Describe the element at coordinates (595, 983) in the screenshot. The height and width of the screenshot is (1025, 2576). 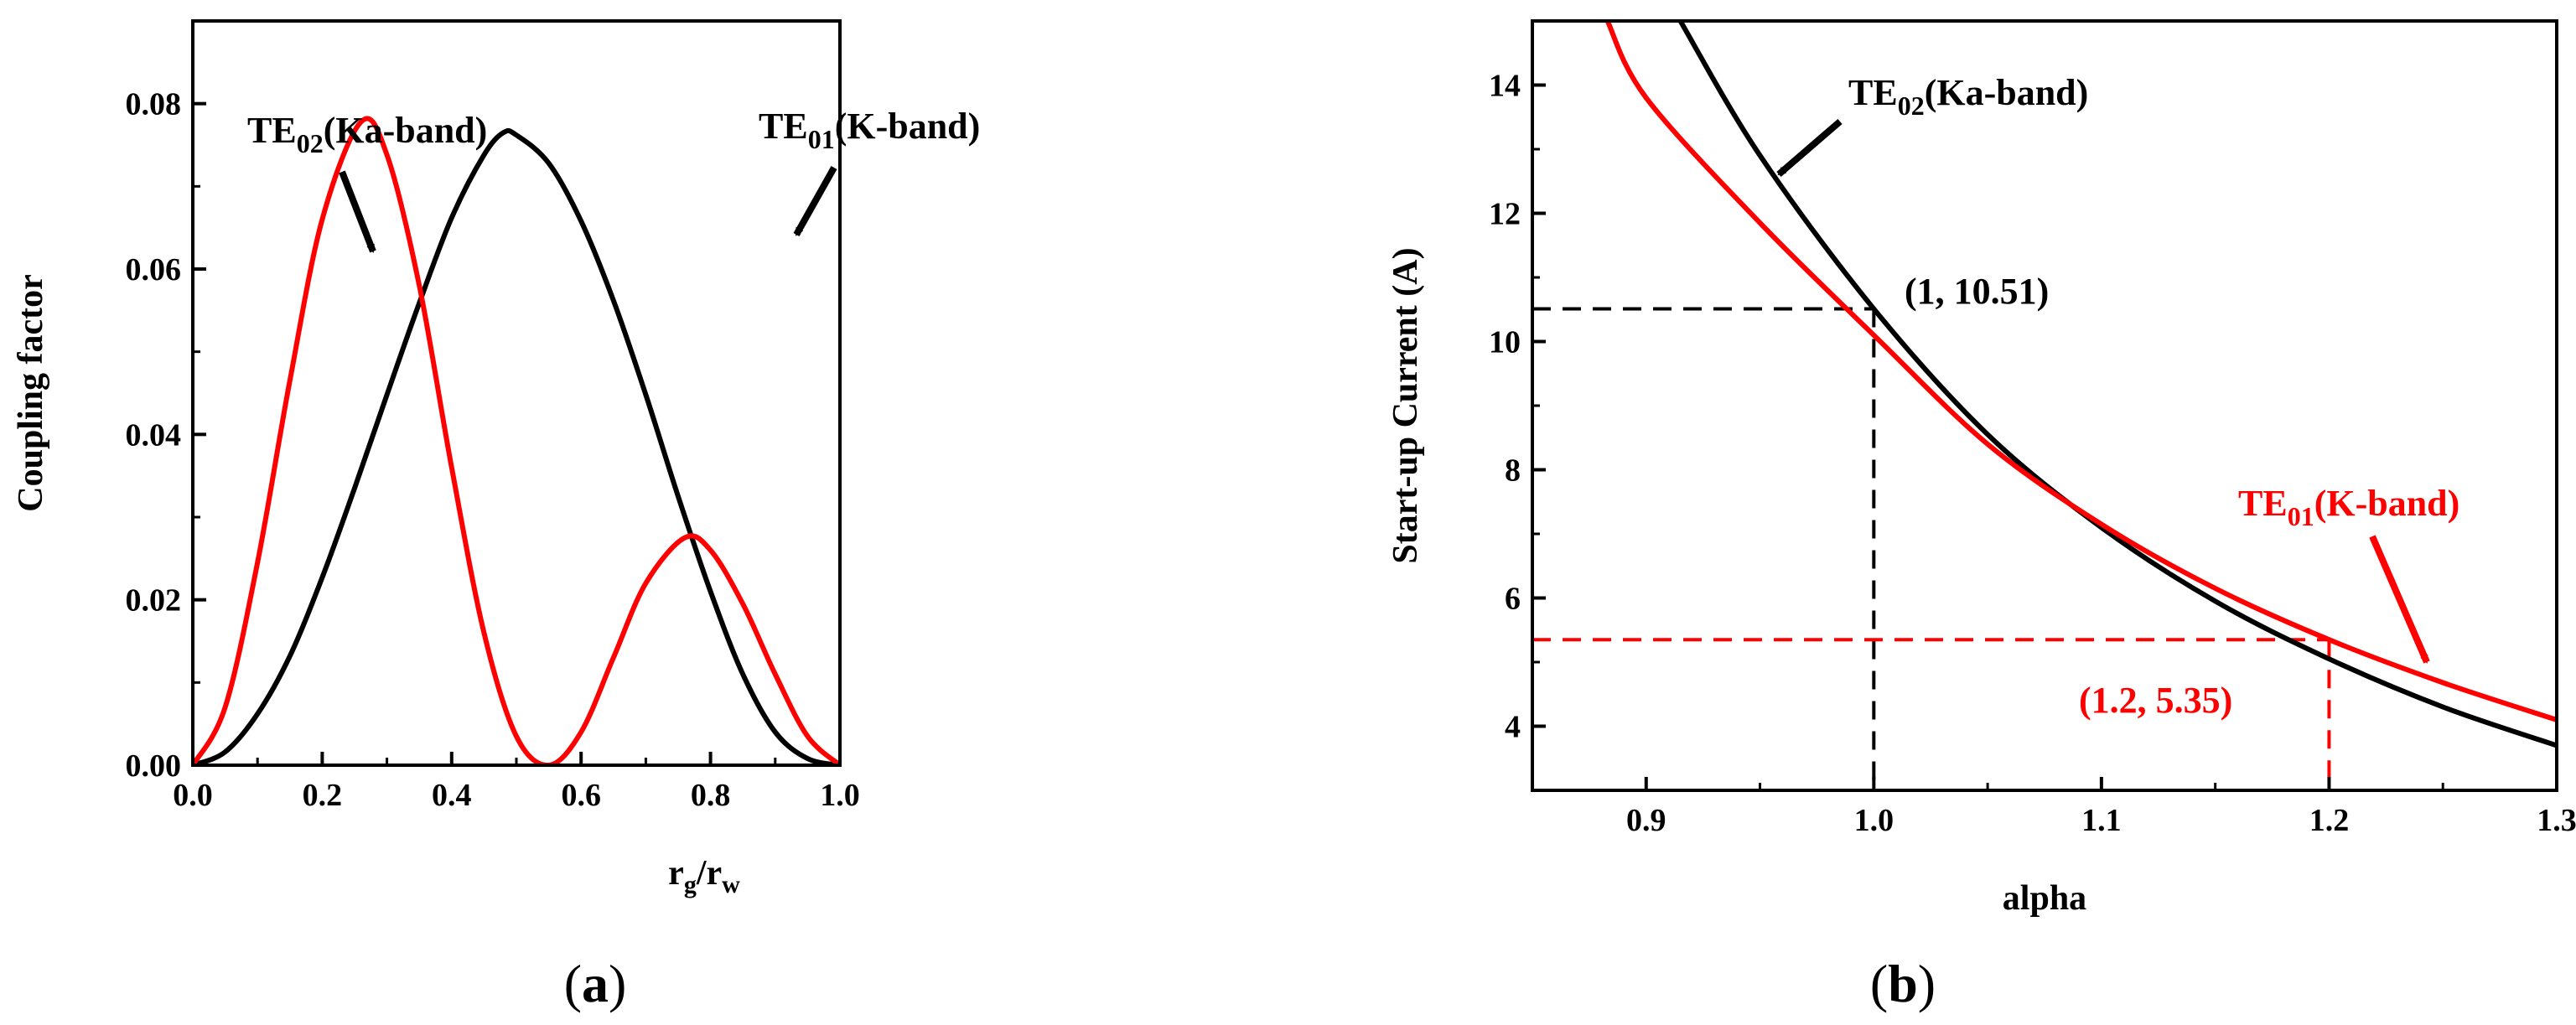
I see `caption-a: (a)` at that location.